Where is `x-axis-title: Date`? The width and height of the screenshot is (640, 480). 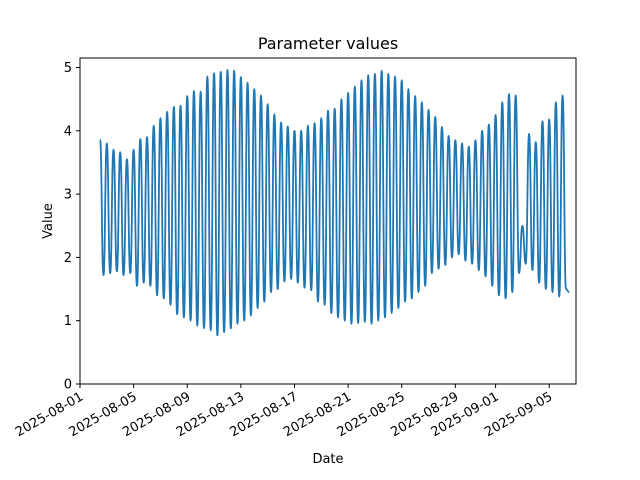
x-axis-title: Date is located at coordinates (327, 459).